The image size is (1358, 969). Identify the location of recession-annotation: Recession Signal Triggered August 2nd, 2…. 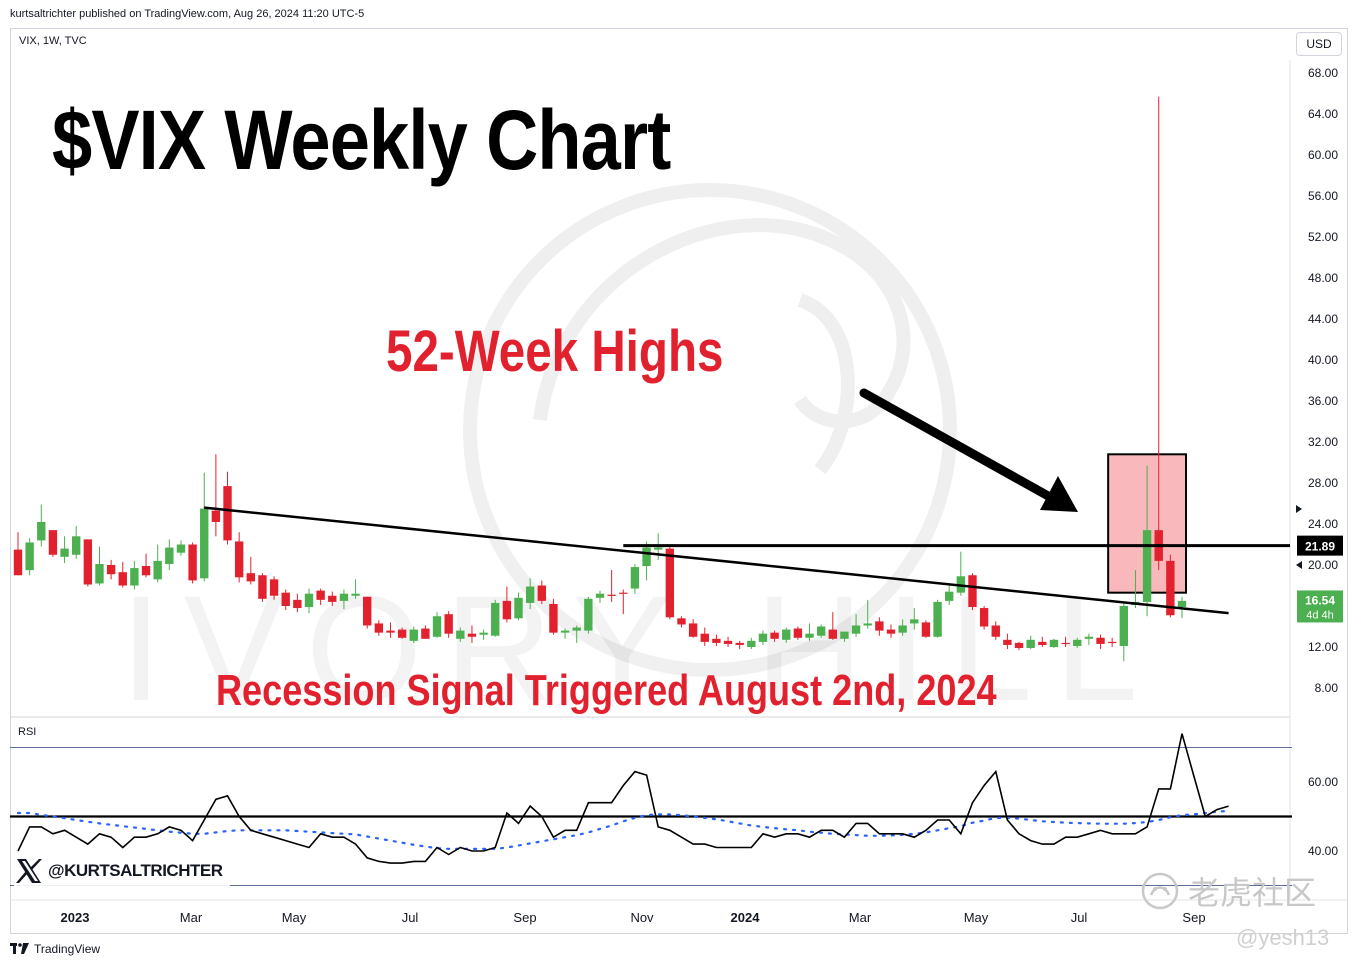
(606, 690).